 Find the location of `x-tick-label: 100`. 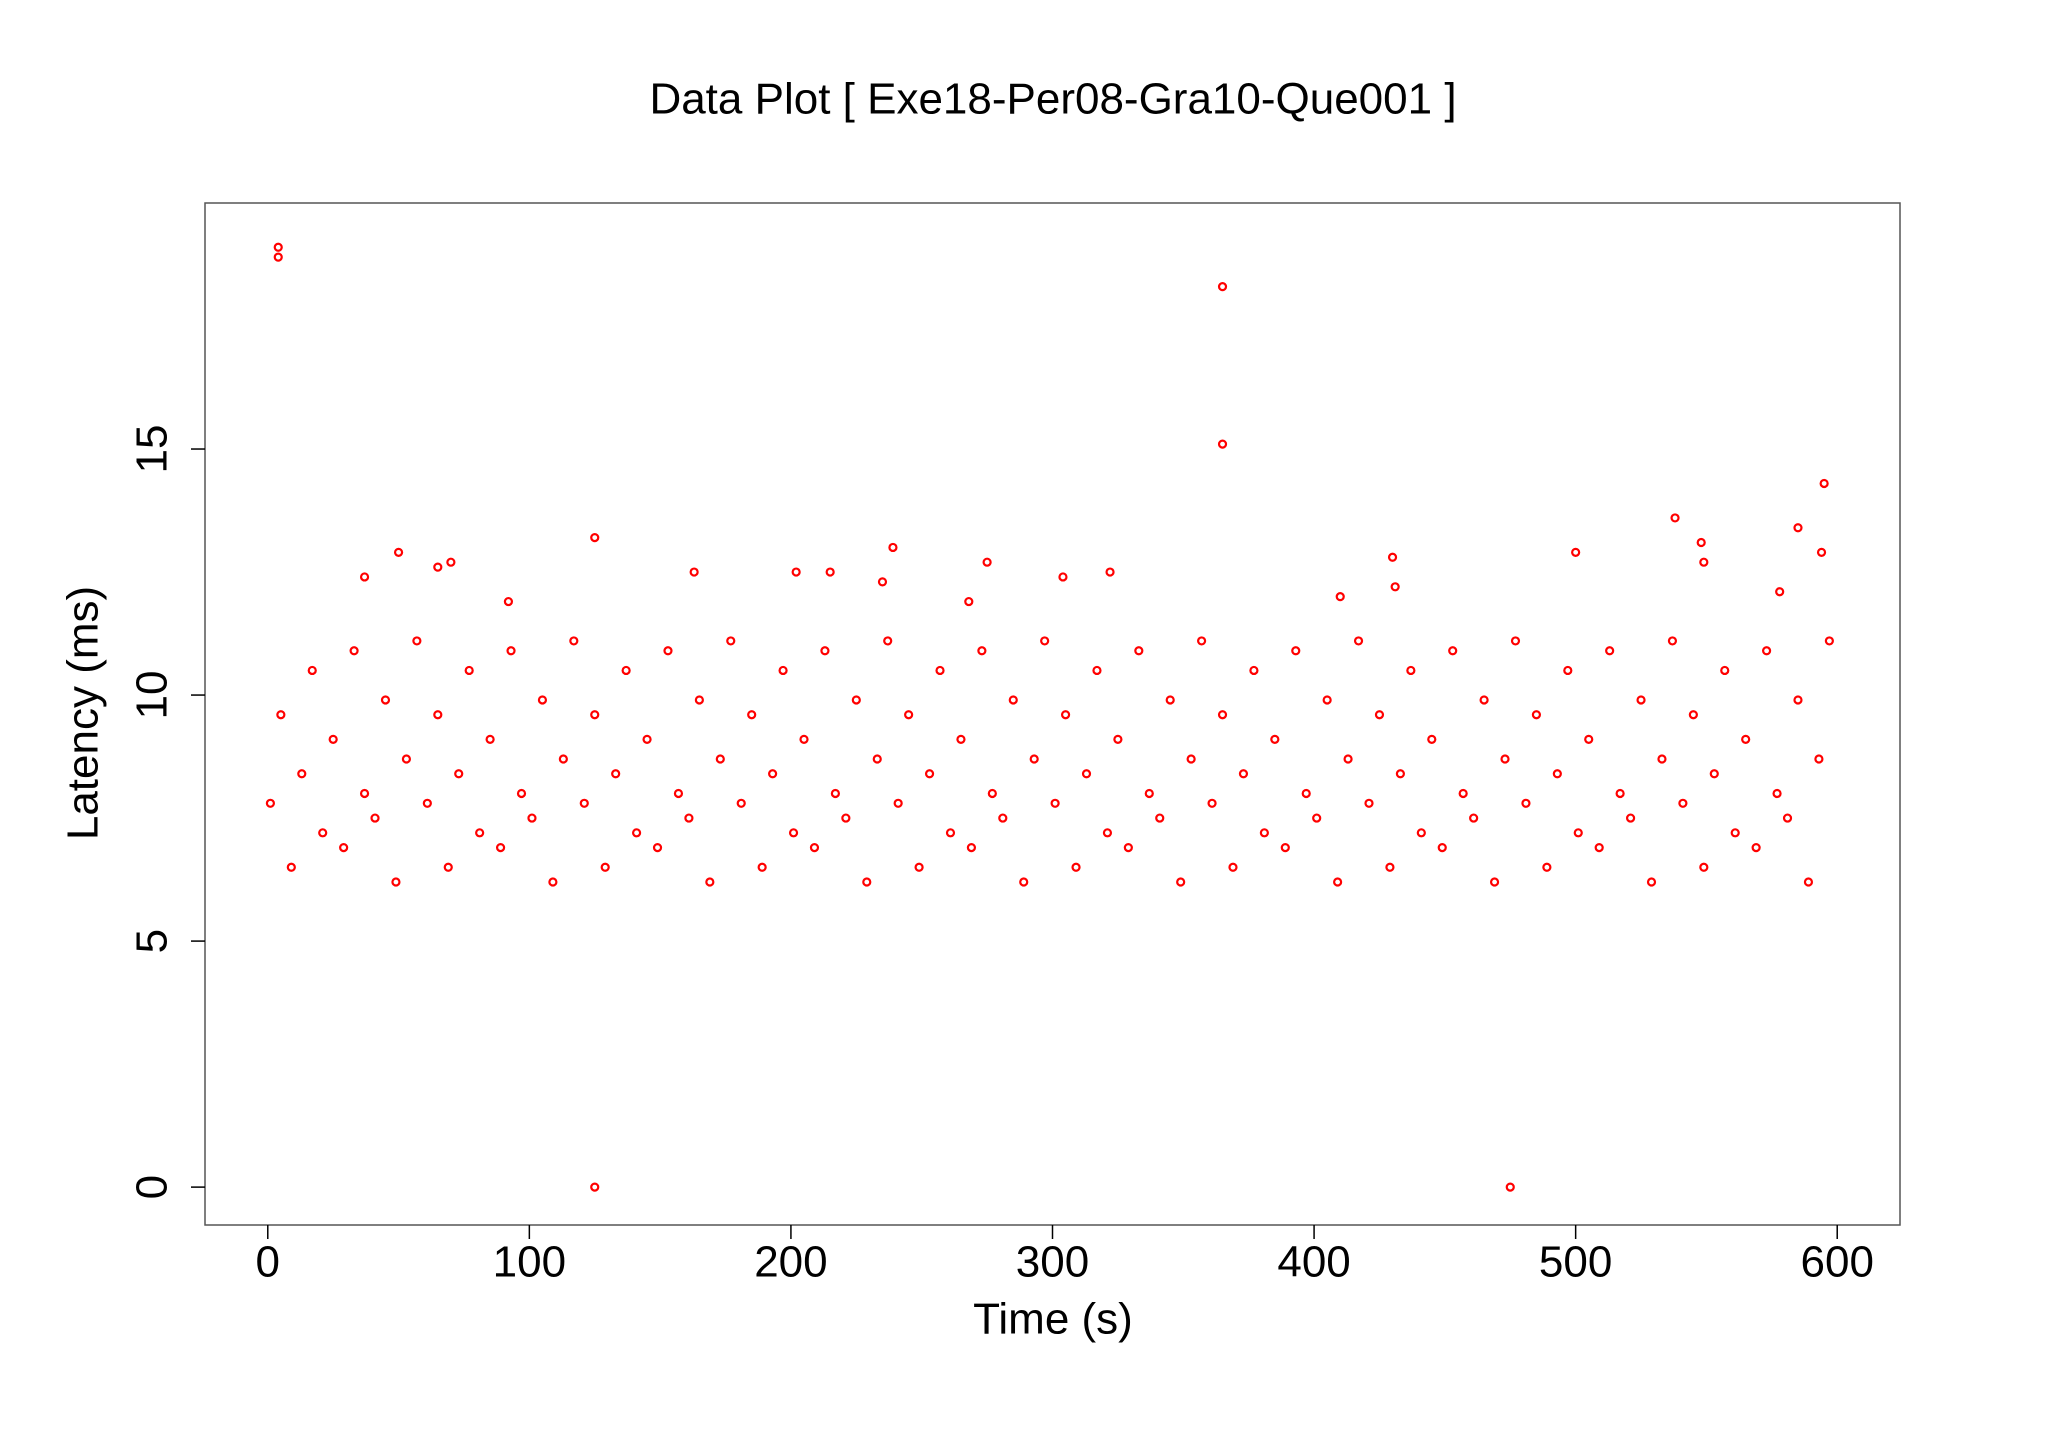

x-tick-label: 100 is located at coordinates (529, 1262).